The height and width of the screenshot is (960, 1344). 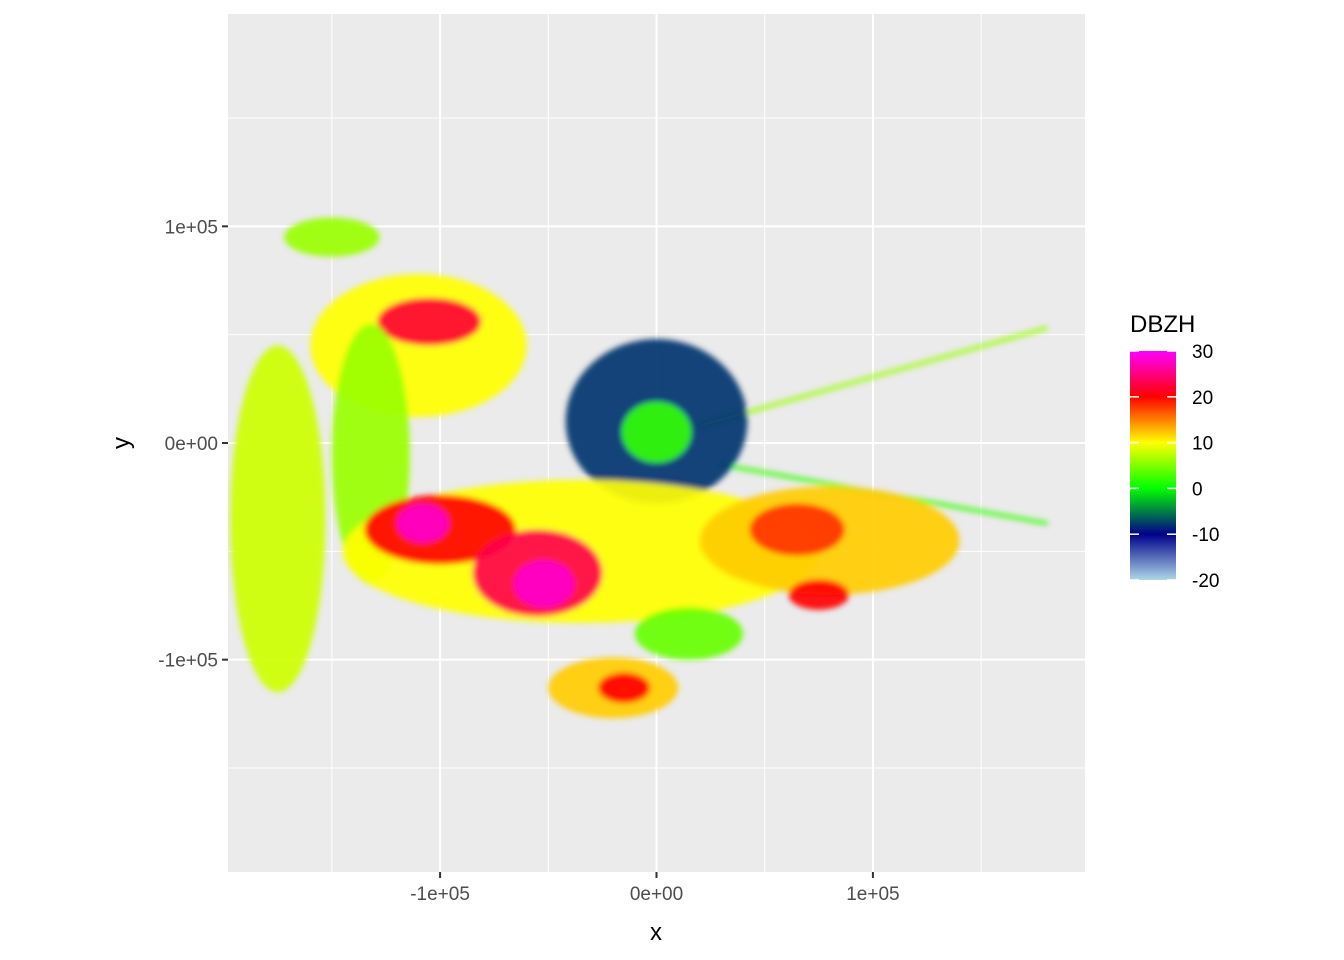 I want to click on x-axis: -1e+05 0e+00 1e+05, so click(x=655, y=888).